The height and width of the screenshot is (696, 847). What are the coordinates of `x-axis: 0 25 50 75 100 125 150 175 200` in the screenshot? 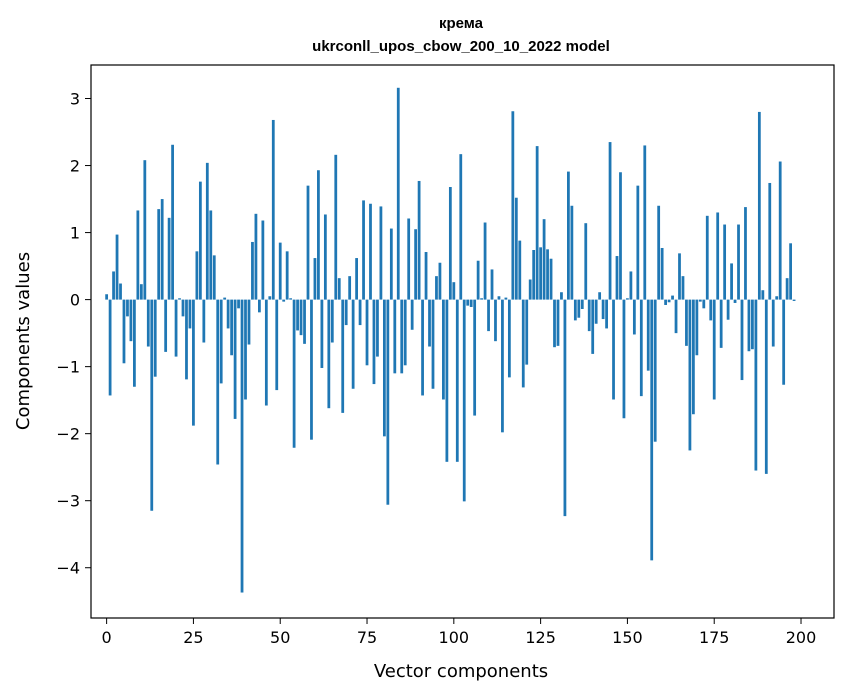 It's located at (459, 632).